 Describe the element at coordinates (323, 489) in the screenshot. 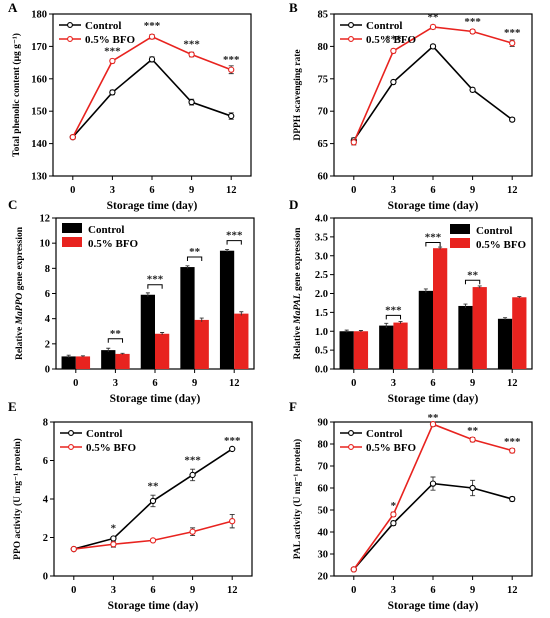

I see `y-tick-label: 60` at that location.